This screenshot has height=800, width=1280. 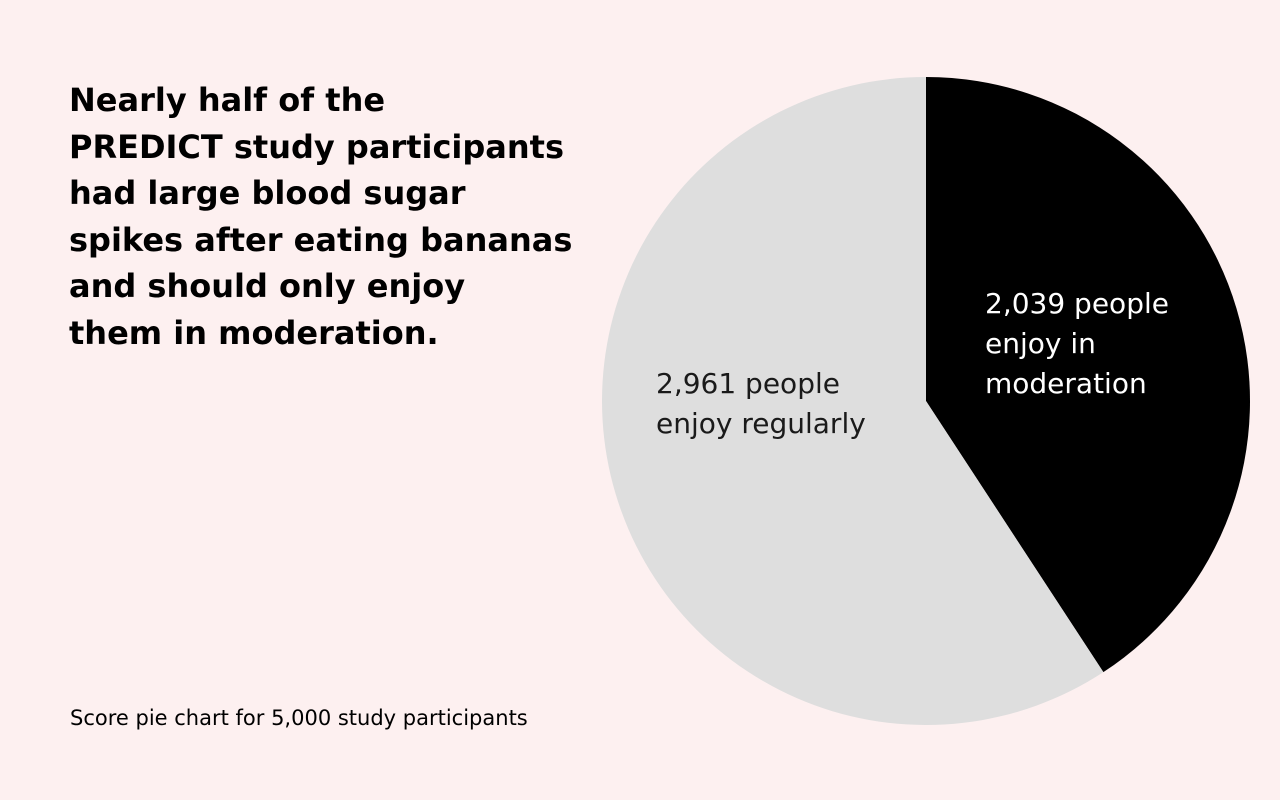 I want to click on headline-line: and should only enjoy, so click(x=267, y=286).